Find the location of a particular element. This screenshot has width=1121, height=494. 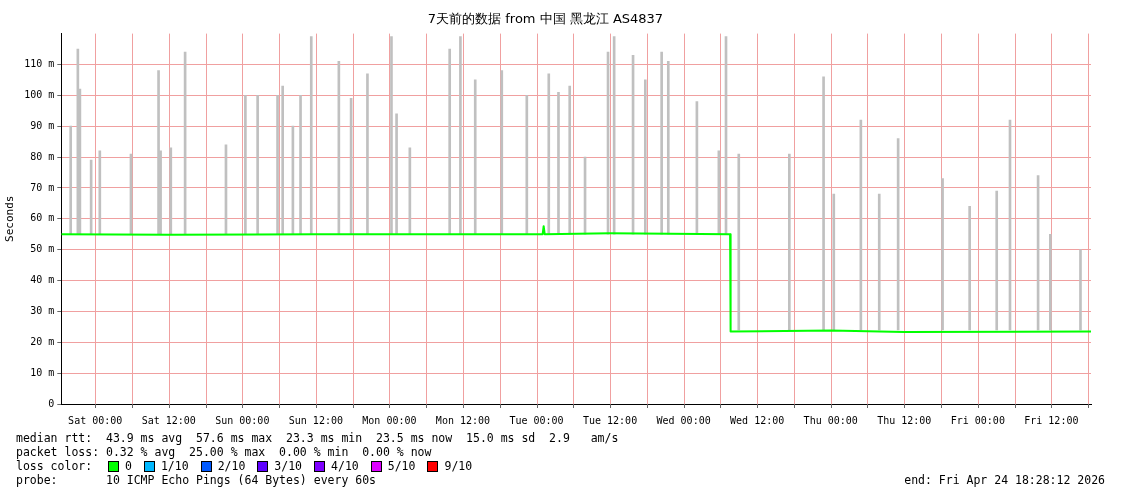

x-tick-label: Tue 12:00 is located at coordinates (610, 420).